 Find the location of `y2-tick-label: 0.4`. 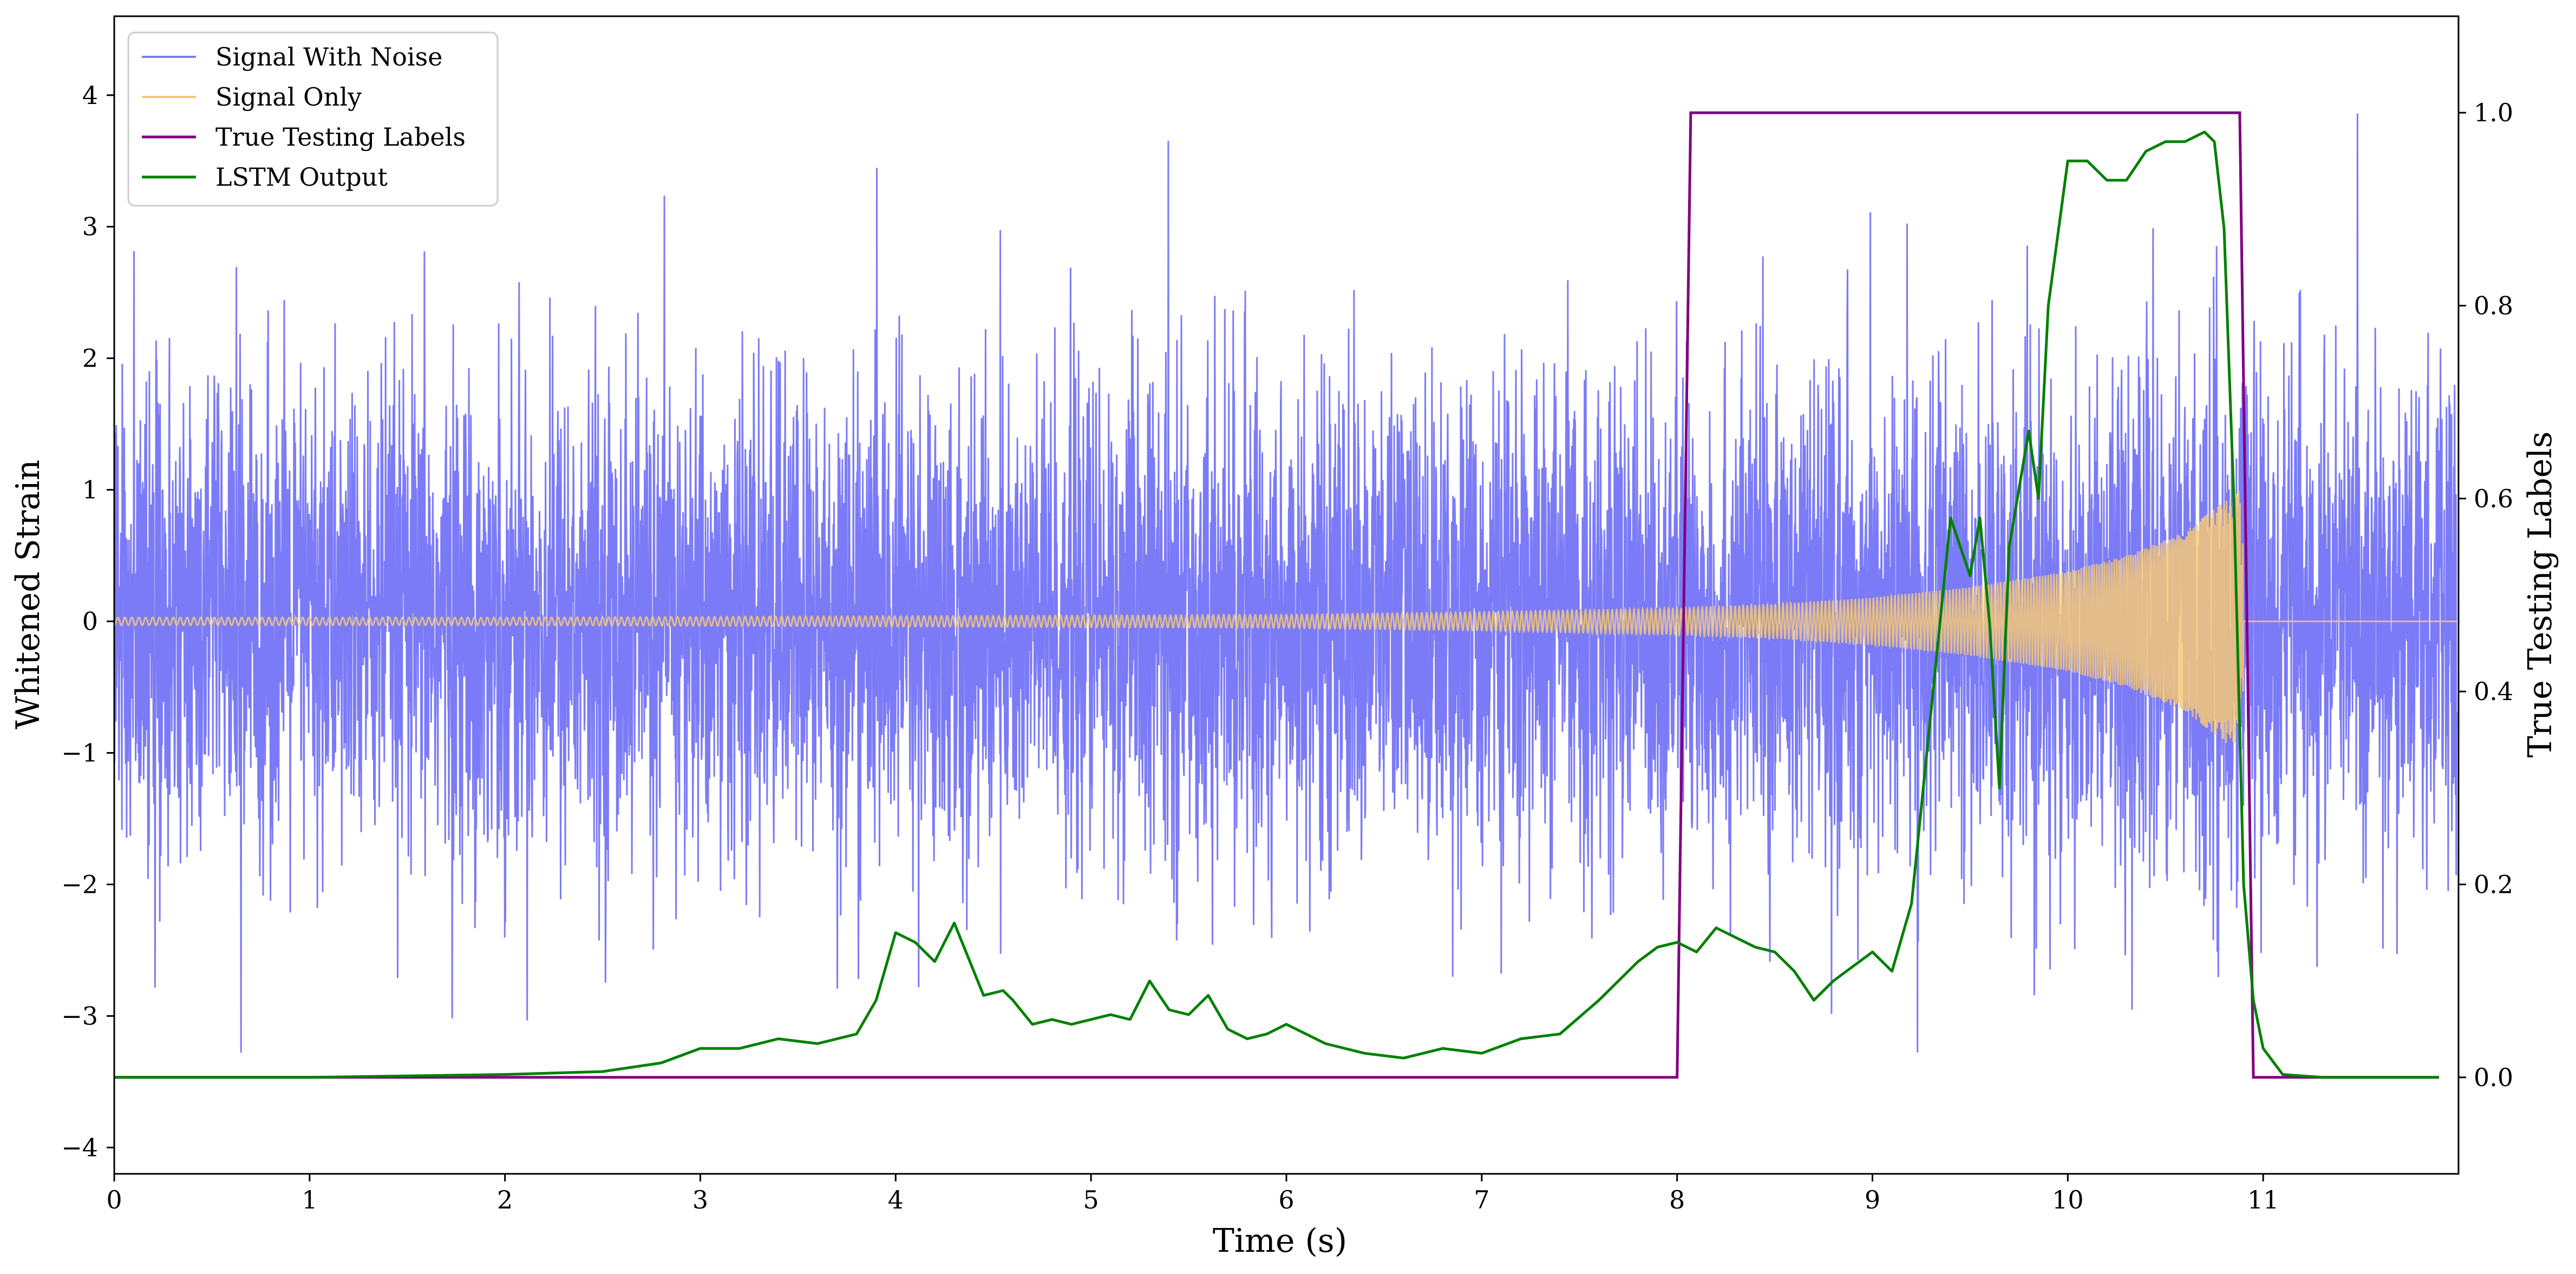

y2-tick-label: 0.4 is located at coordinates (2493, 691).